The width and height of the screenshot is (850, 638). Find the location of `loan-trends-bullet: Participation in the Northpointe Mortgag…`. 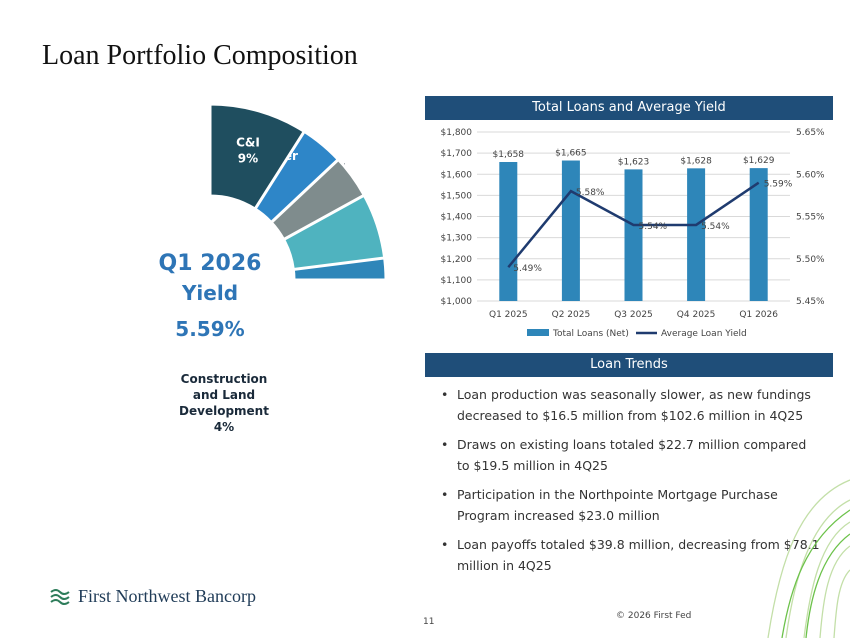

loan-trends-bullet: Participation in the Northpointe Mortgag… is located at coordinates (630, 505).